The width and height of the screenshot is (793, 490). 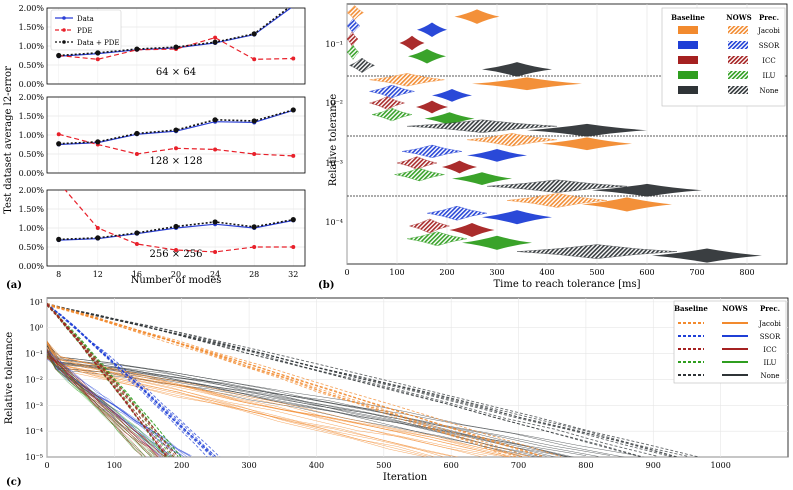 I want to click on c-curve-none-nows, so click(x=292, y=404).